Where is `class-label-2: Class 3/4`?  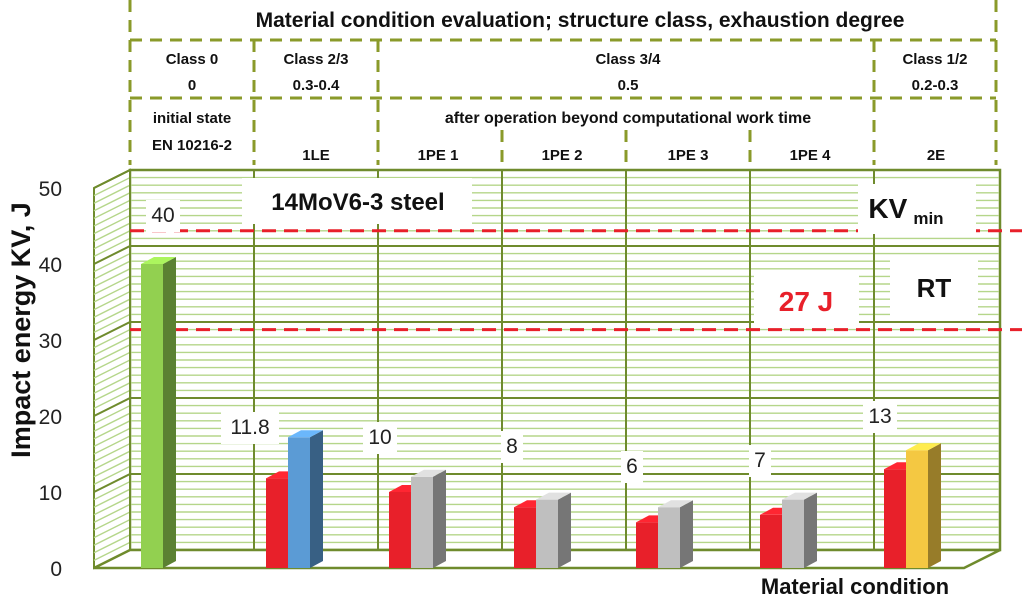 class-label-2: Class 3/4 is located at coordinates (628, 59).